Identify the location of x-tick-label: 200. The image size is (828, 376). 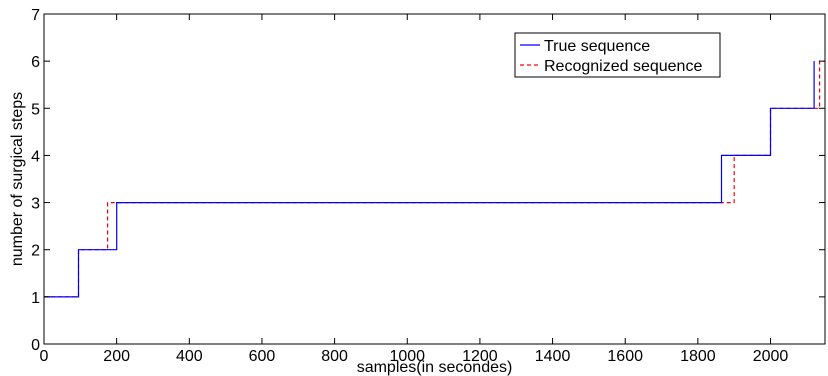
(116, 356).